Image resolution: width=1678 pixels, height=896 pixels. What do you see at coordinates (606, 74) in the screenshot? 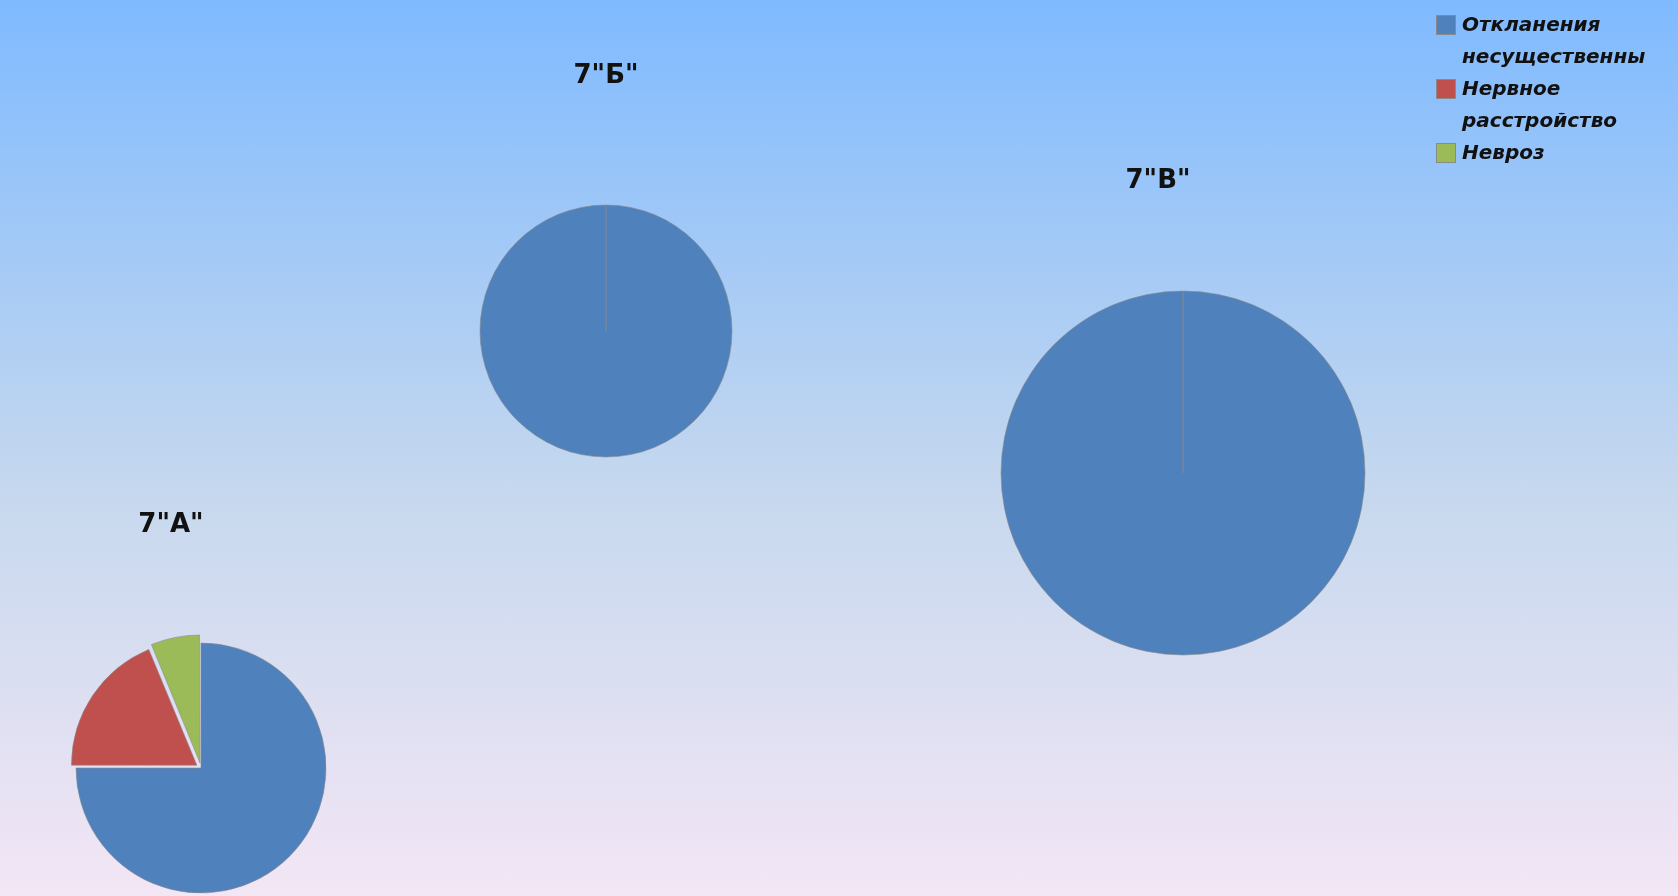
I see `chart-title: 7"Б"` at bounding box center [606, 74].